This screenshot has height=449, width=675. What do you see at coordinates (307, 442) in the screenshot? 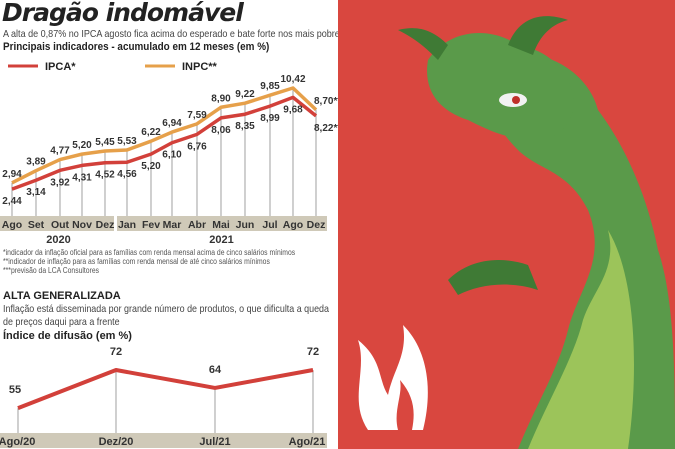
I see `x-tick-label: Ago/21` at bounding box center [307, 442].